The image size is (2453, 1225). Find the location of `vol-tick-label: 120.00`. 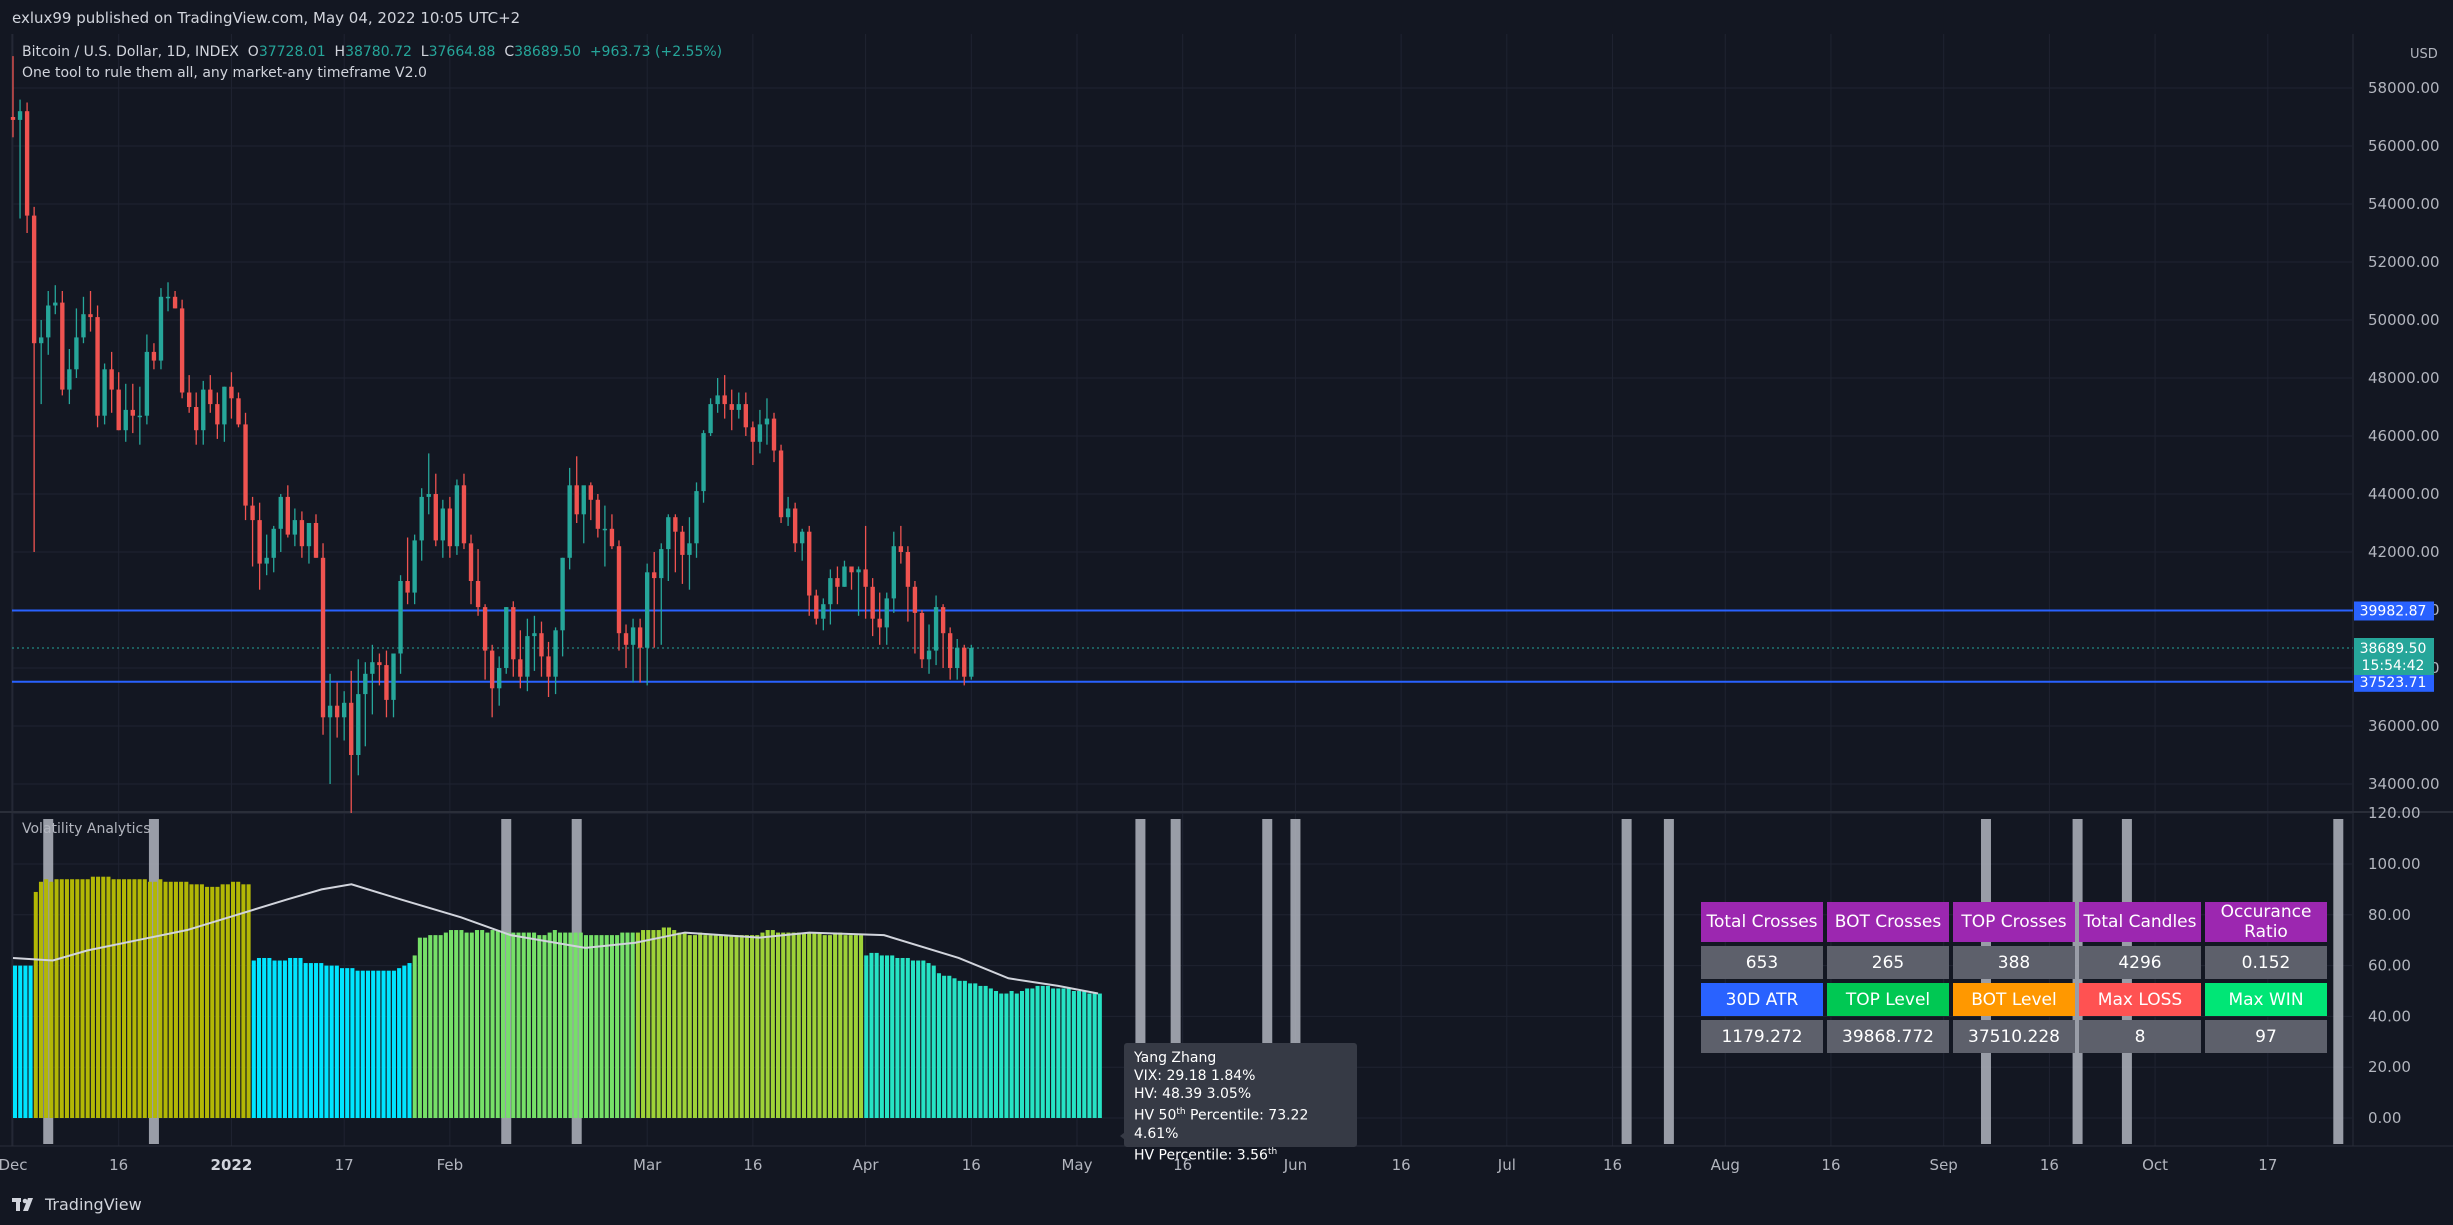

vol-tick-label: 120.00 is located at coordinates (2394, 813).